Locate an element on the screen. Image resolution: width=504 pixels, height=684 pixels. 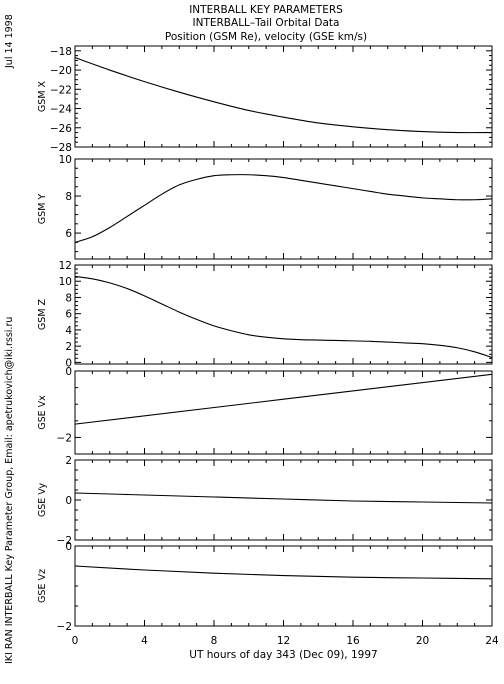
title-line-3: Position (GSM Re), velocity (GSE km/s) is located at coordinates (266, 37).